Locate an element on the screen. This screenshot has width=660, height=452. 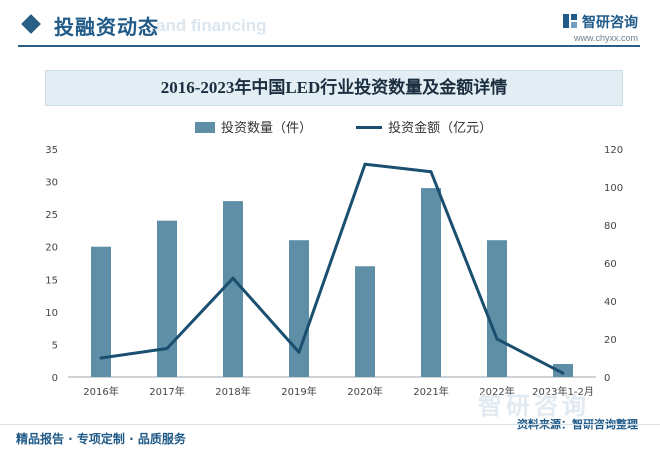
footer-slogan: 精品报告 · 专项定制 · 品质服务 is located at coordinates (101, 439).